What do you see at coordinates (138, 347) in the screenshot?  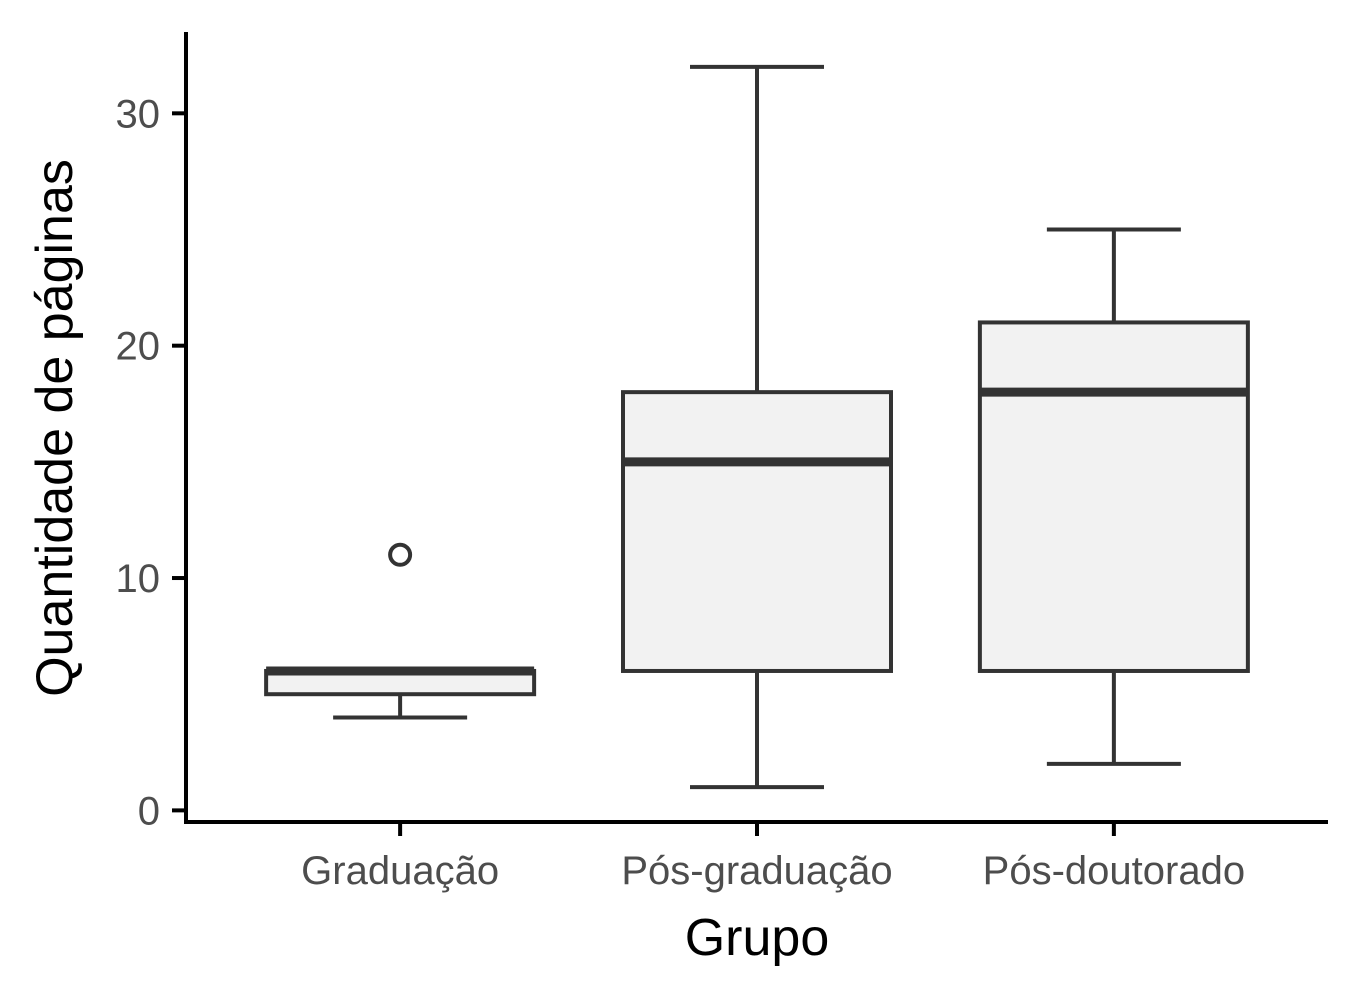 I see `y-tick-label: 20` at bounding box center [138, 347].